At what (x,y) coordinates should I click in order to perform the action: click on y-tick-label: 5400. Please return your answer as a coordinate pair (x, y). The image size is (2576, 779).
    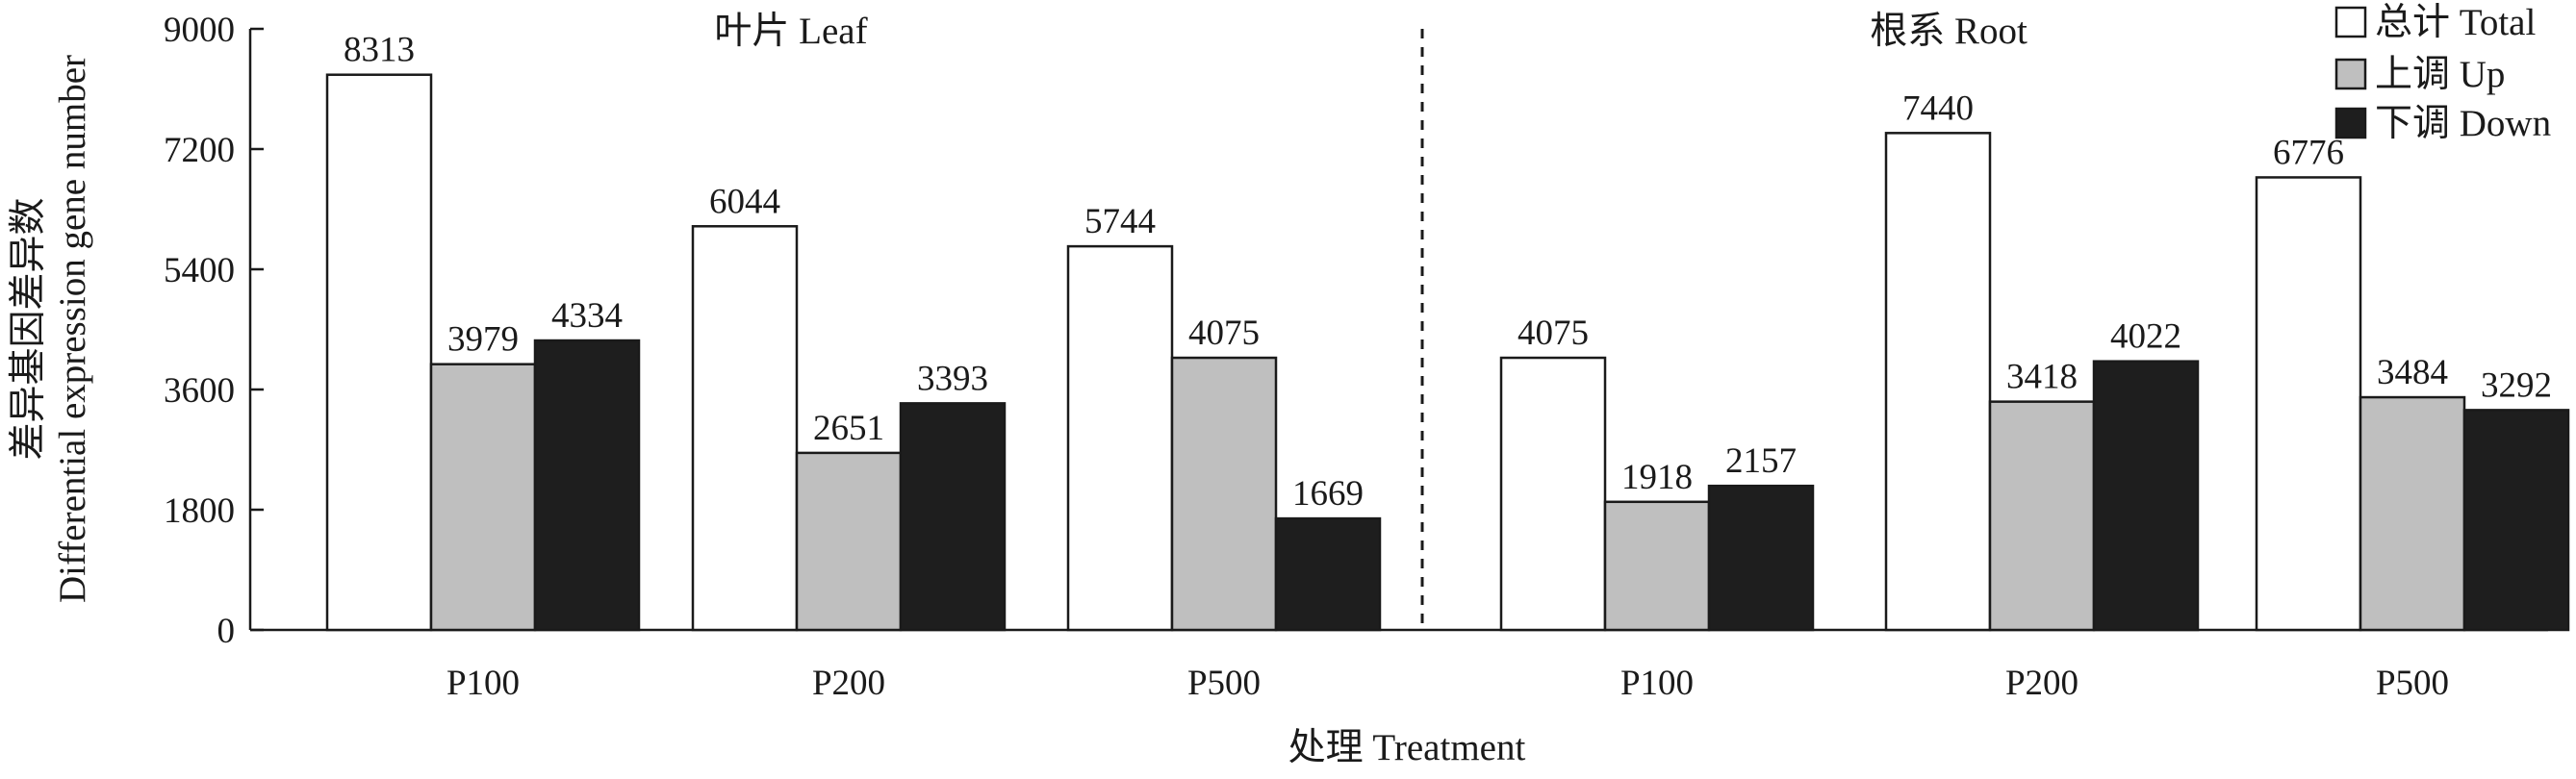
    Looking at the image, I should click on (199, 270).